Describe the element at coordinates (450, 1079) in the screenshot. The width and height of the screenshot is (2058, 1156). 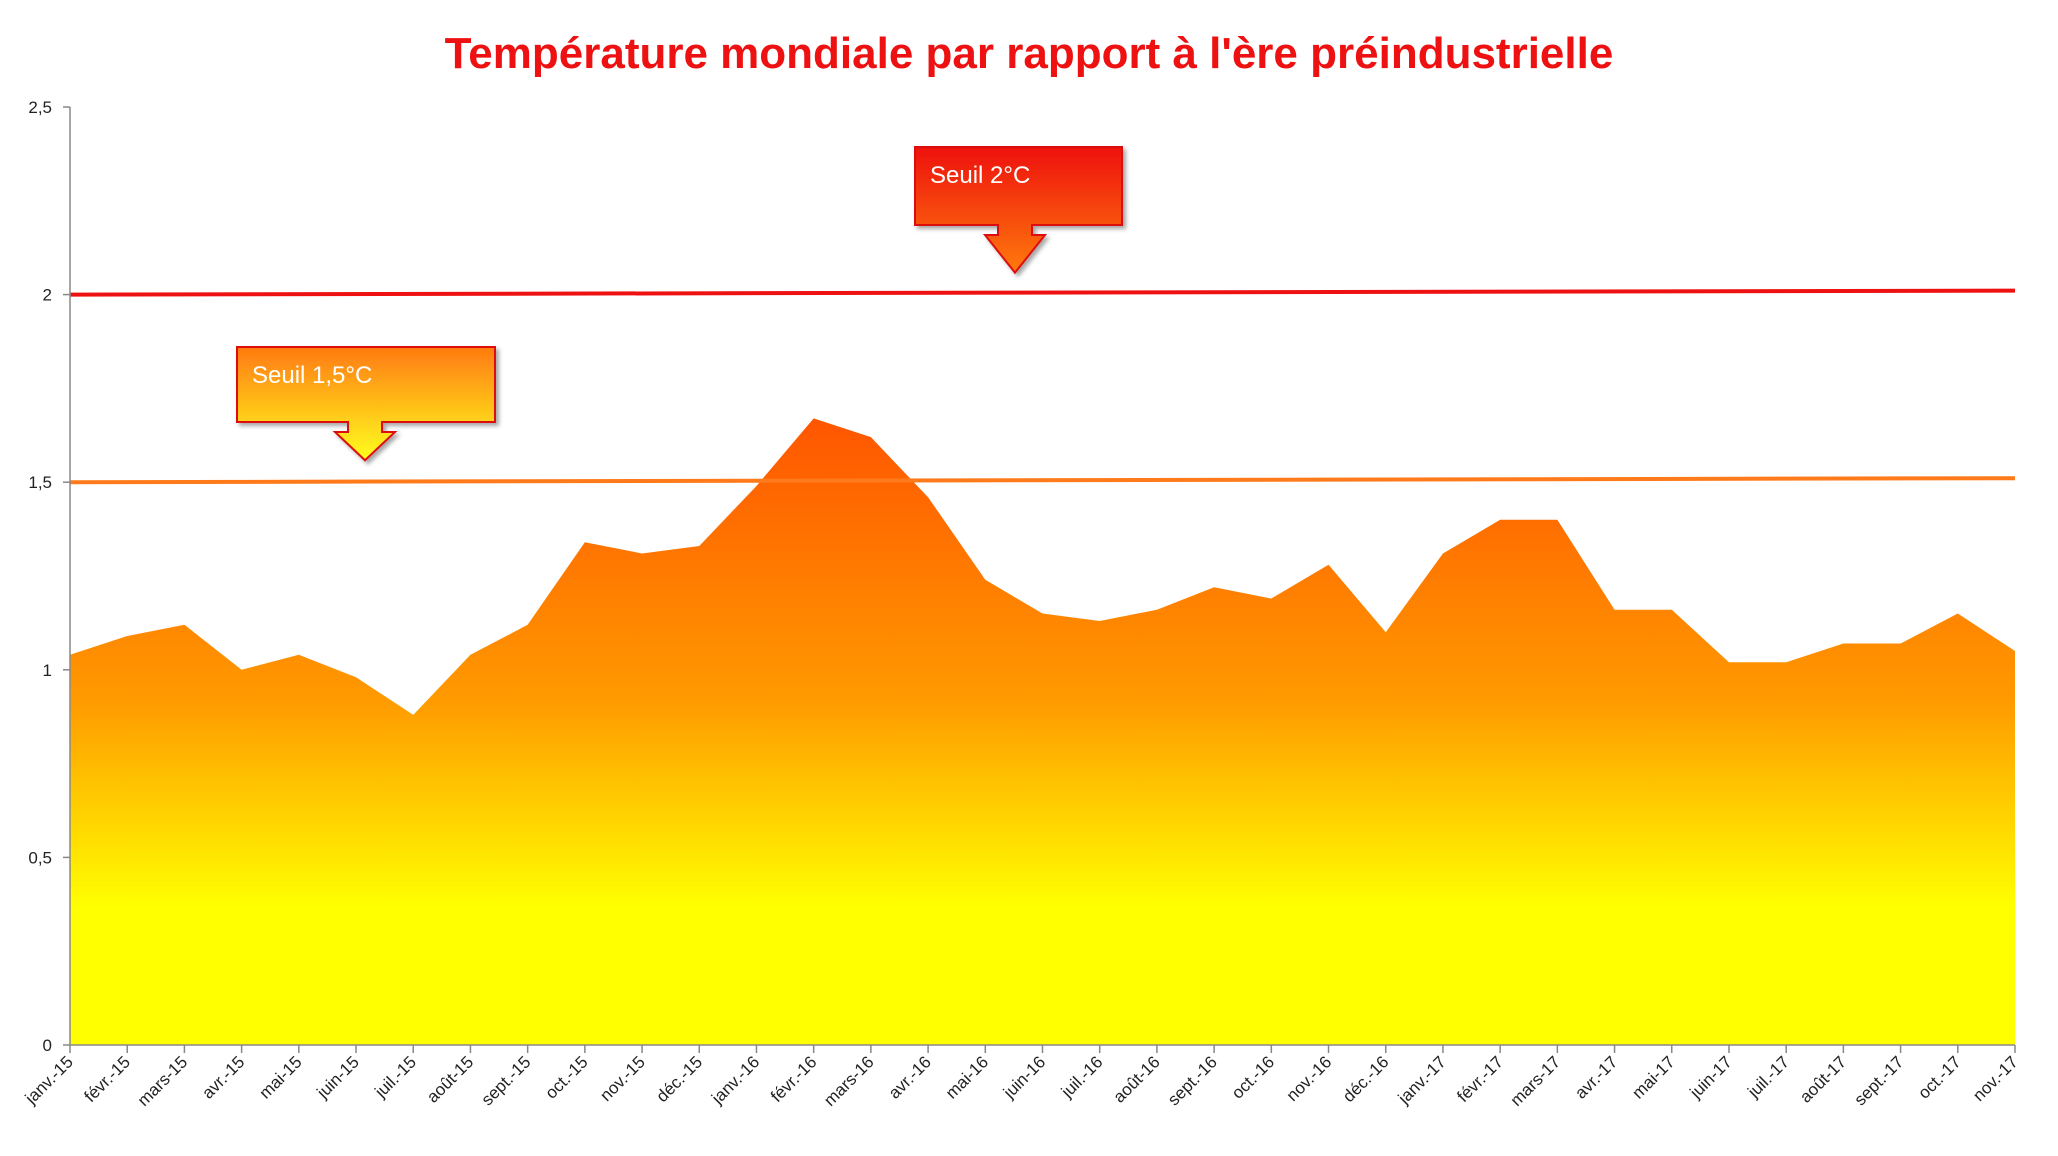
I see `x-tick-label: août-15` at that location.